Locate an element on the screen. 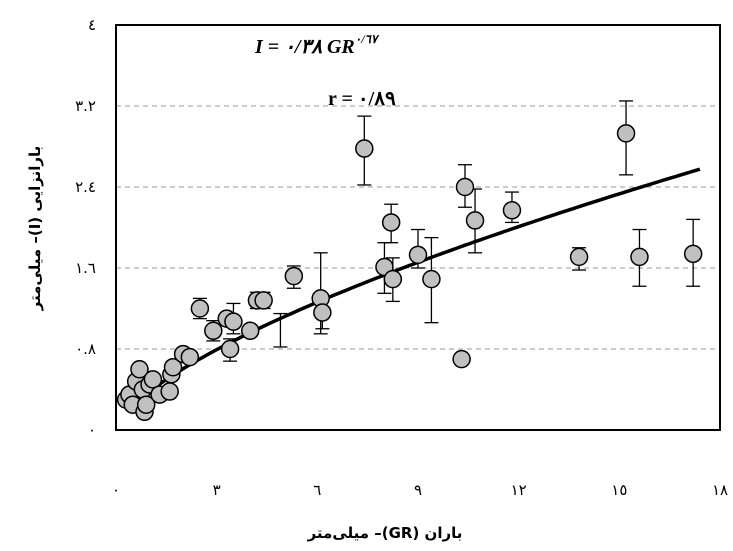  y-tick-label: ٢.٤ is located at coordinates (85, 187).